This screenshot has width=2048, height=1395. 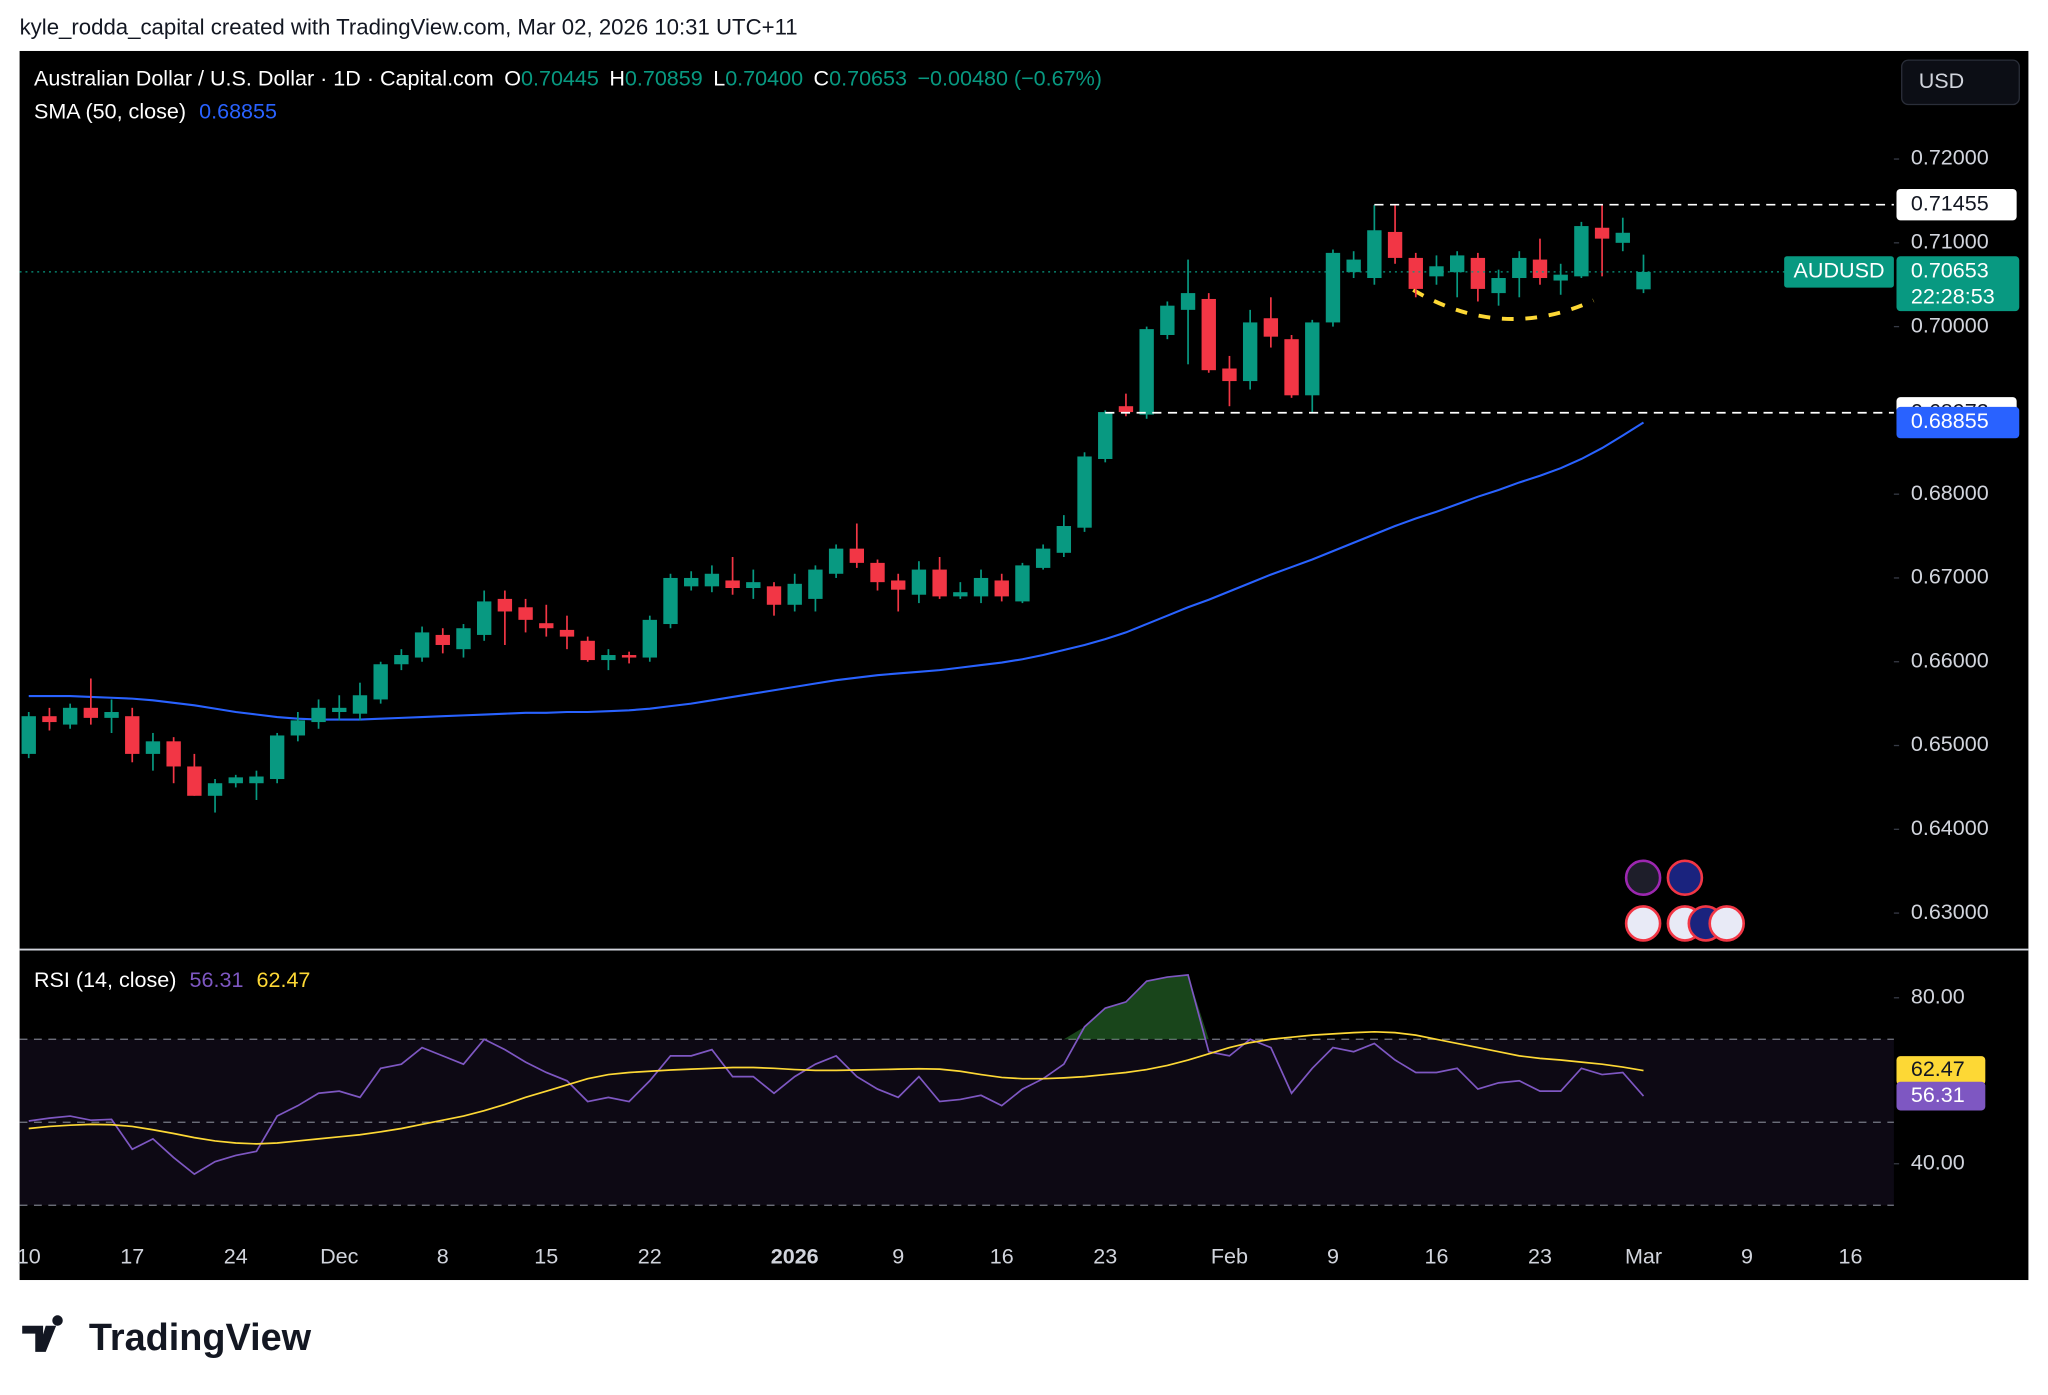 I want to click on x-tick-label: 22, so click(x=650, y=1256).